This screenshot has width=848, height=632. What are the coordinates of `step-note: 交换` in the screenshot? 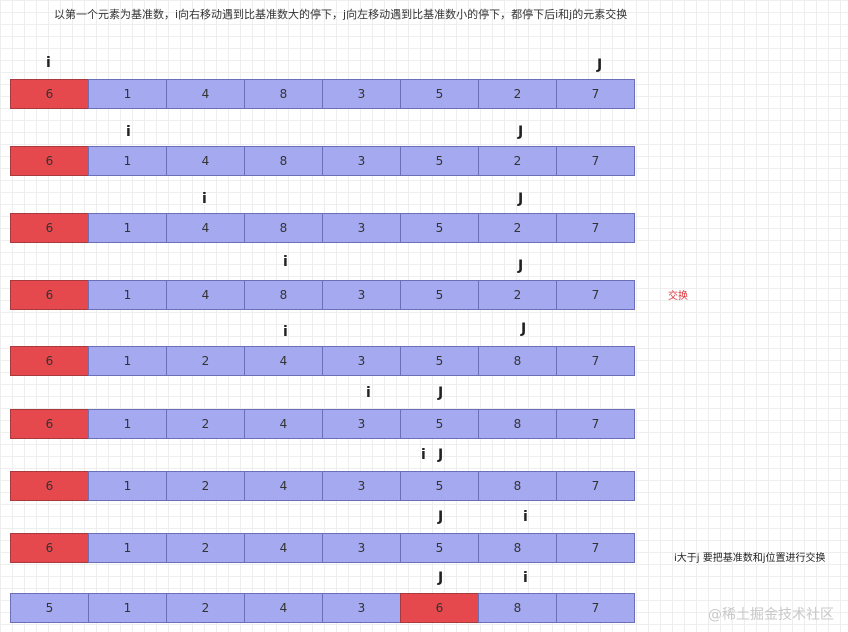 It's located at (678, 296).